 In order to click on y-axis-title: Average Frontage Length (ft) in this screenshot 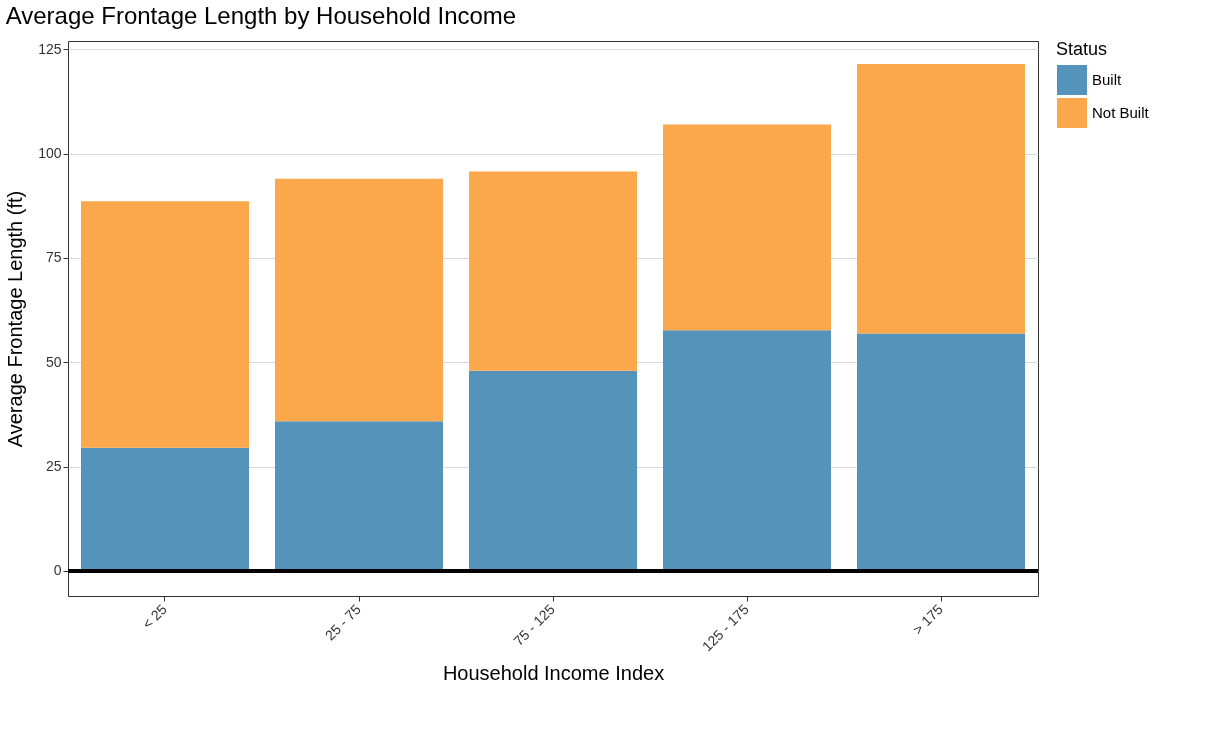, I will do `click(15, 319)`.